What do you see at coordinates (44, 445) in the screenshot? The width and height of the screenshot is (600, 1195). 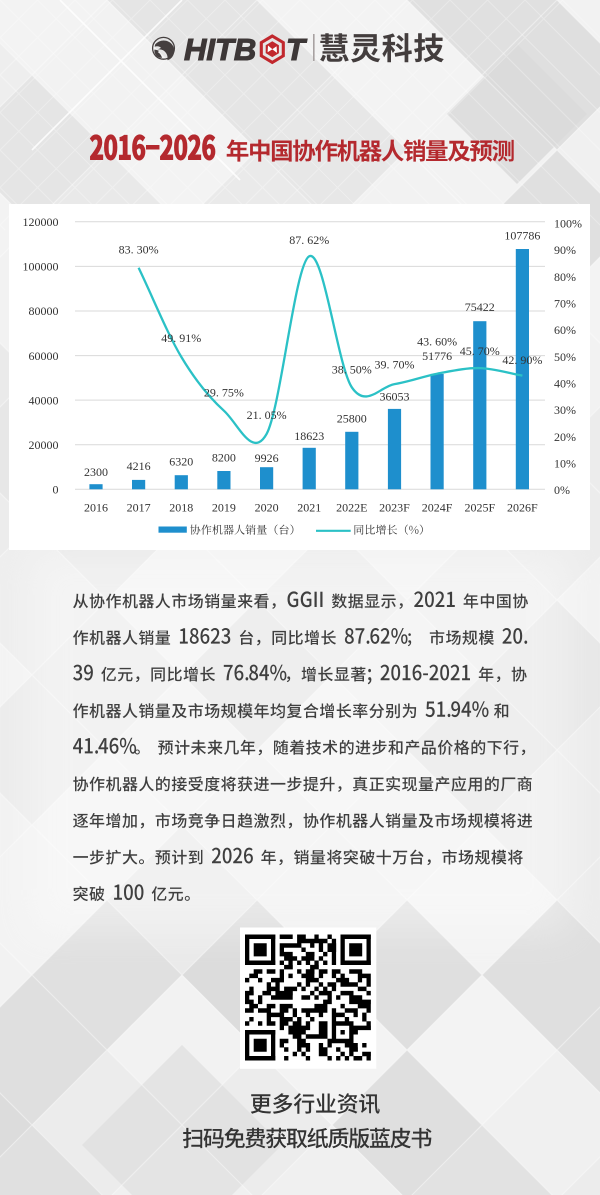 I see `svg-text: 20000` at bounding box center [44, 445].